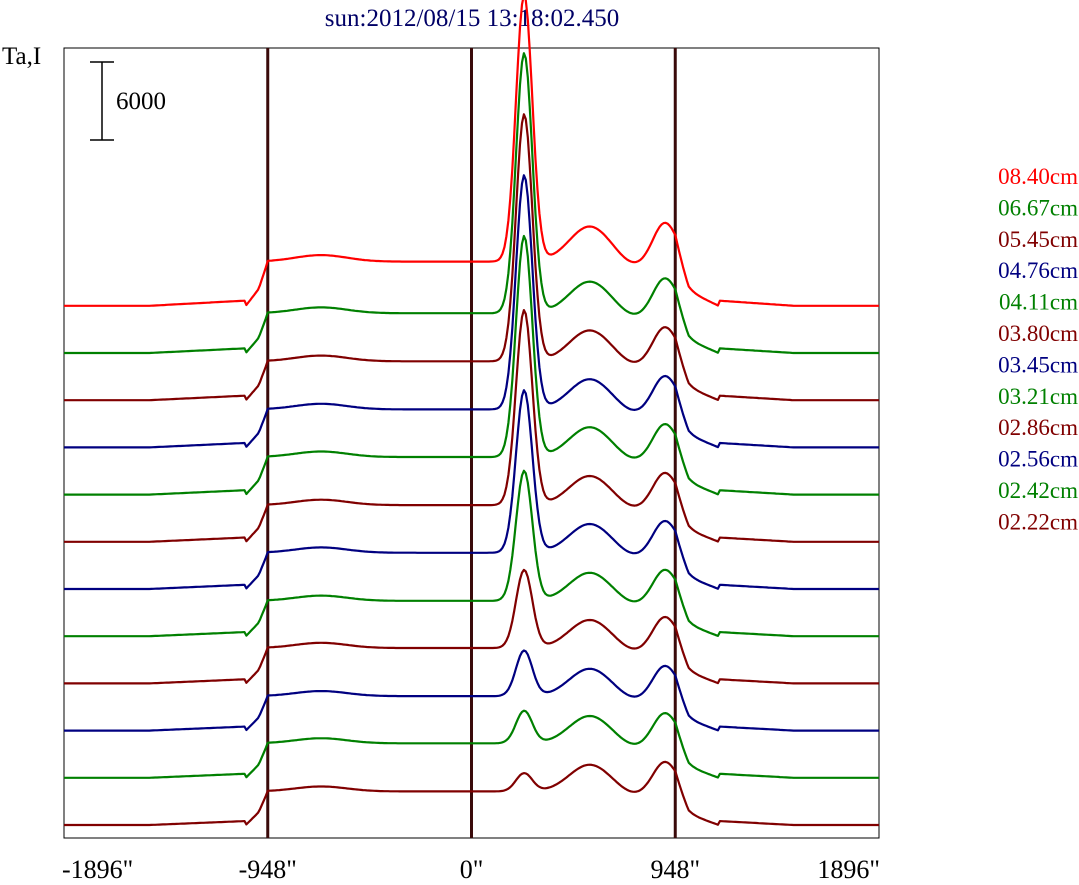 Image resolution: width=1079 pixels, height=885 pixels. I want to click on x-tick-label-3: 948", so click(675, 869).